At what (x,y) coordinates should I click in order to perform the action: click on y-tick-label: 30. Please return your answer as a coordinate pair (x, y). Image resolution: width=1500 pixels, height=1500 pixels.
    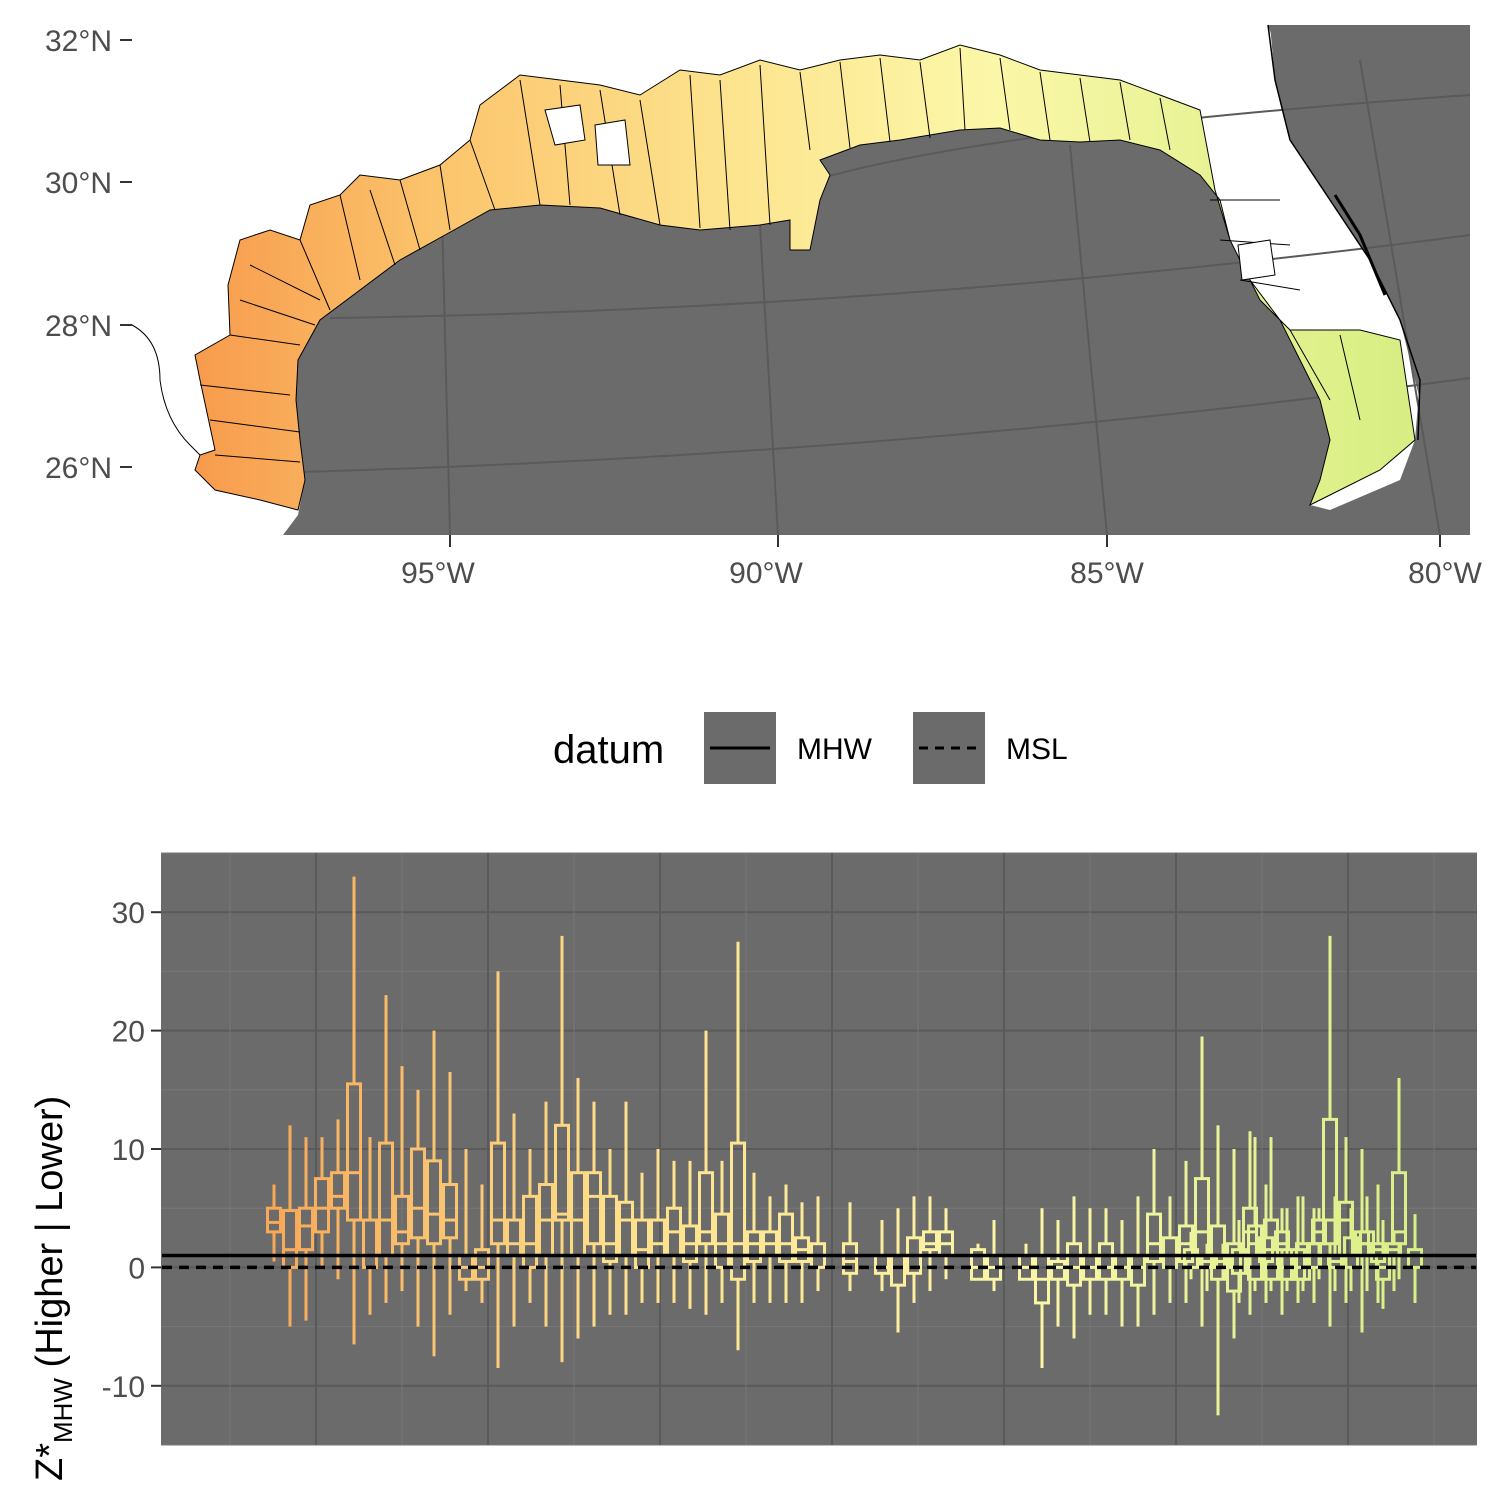
    Looking at the image, I should click on (128, 913).